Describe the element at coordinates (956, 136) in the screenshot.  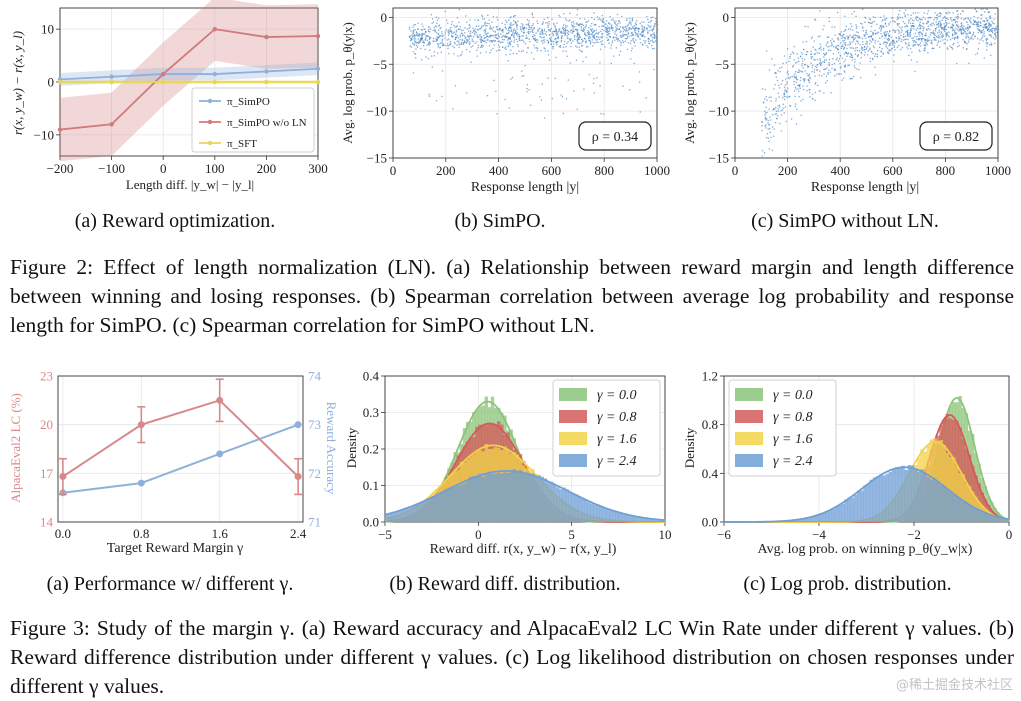
I see `fig2c-annotation: ρ = 0.82` at that location.